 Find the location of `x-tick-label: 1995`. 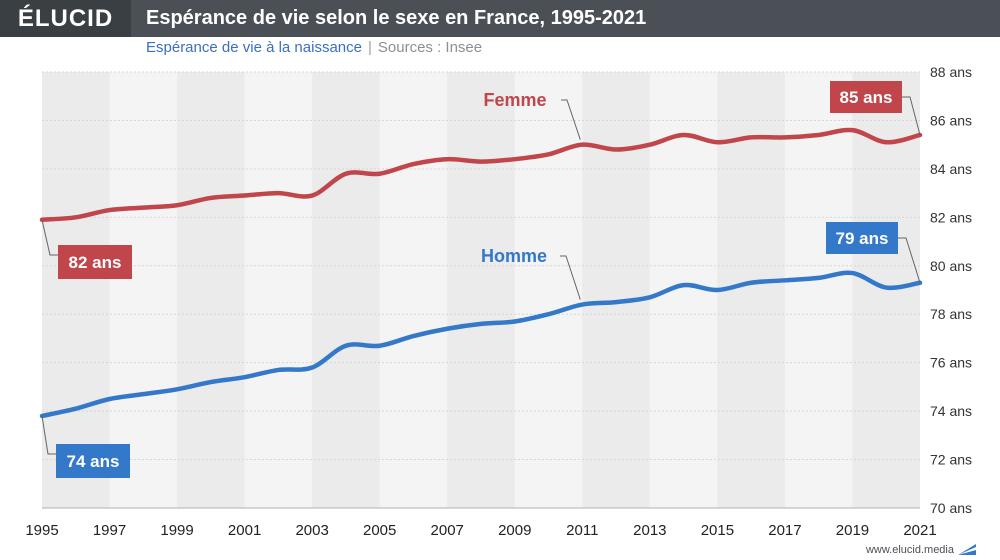

x-tick-label: 1995 is located at coordinates (41, 530).